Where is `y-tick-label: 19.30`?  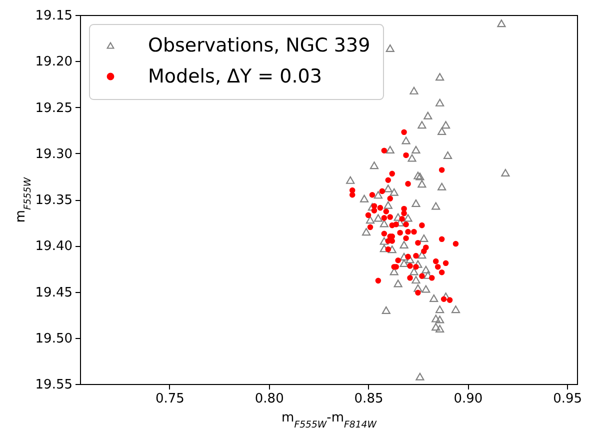 y-tick-label: 19.30 is located at coordinates (53, 154).